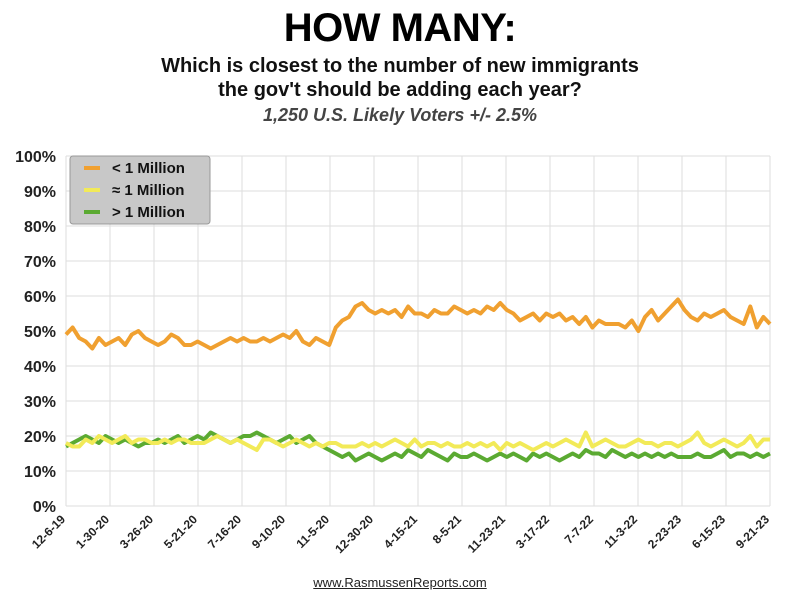 This screenshot has width=800, height=600. What do you see at coordinates (40, 227) in the screenshot?
I see `y-tick-label: 80%` at bounding box center [40, 227].